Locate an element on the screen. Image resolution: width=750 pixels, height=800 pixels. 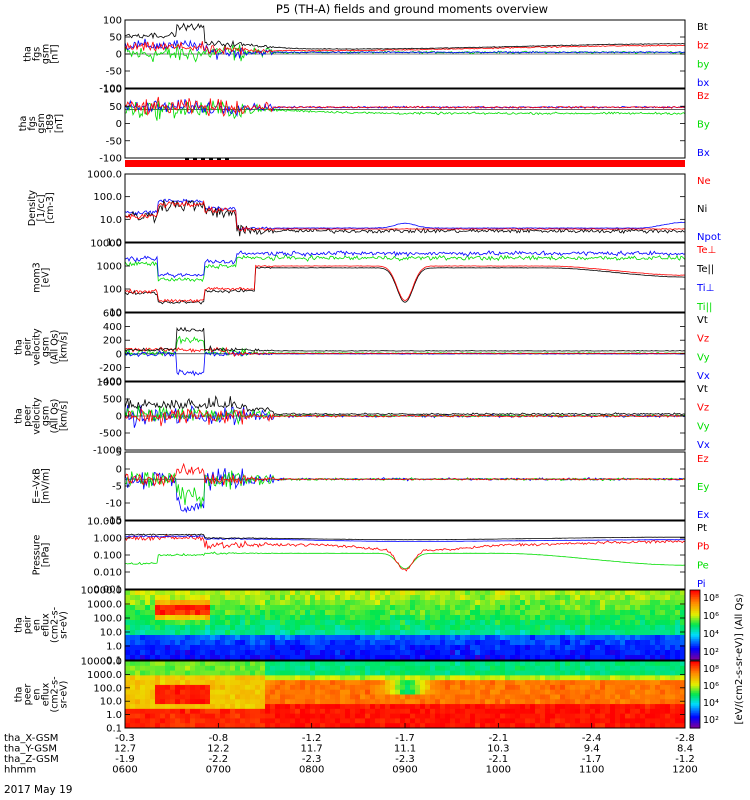
y-tick-label: 1000.0 is located at coordinates (104, 605).